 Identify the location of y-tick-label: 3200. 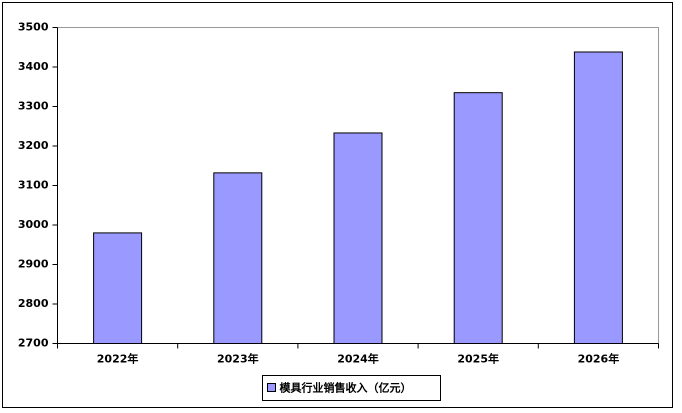
(33, 145).